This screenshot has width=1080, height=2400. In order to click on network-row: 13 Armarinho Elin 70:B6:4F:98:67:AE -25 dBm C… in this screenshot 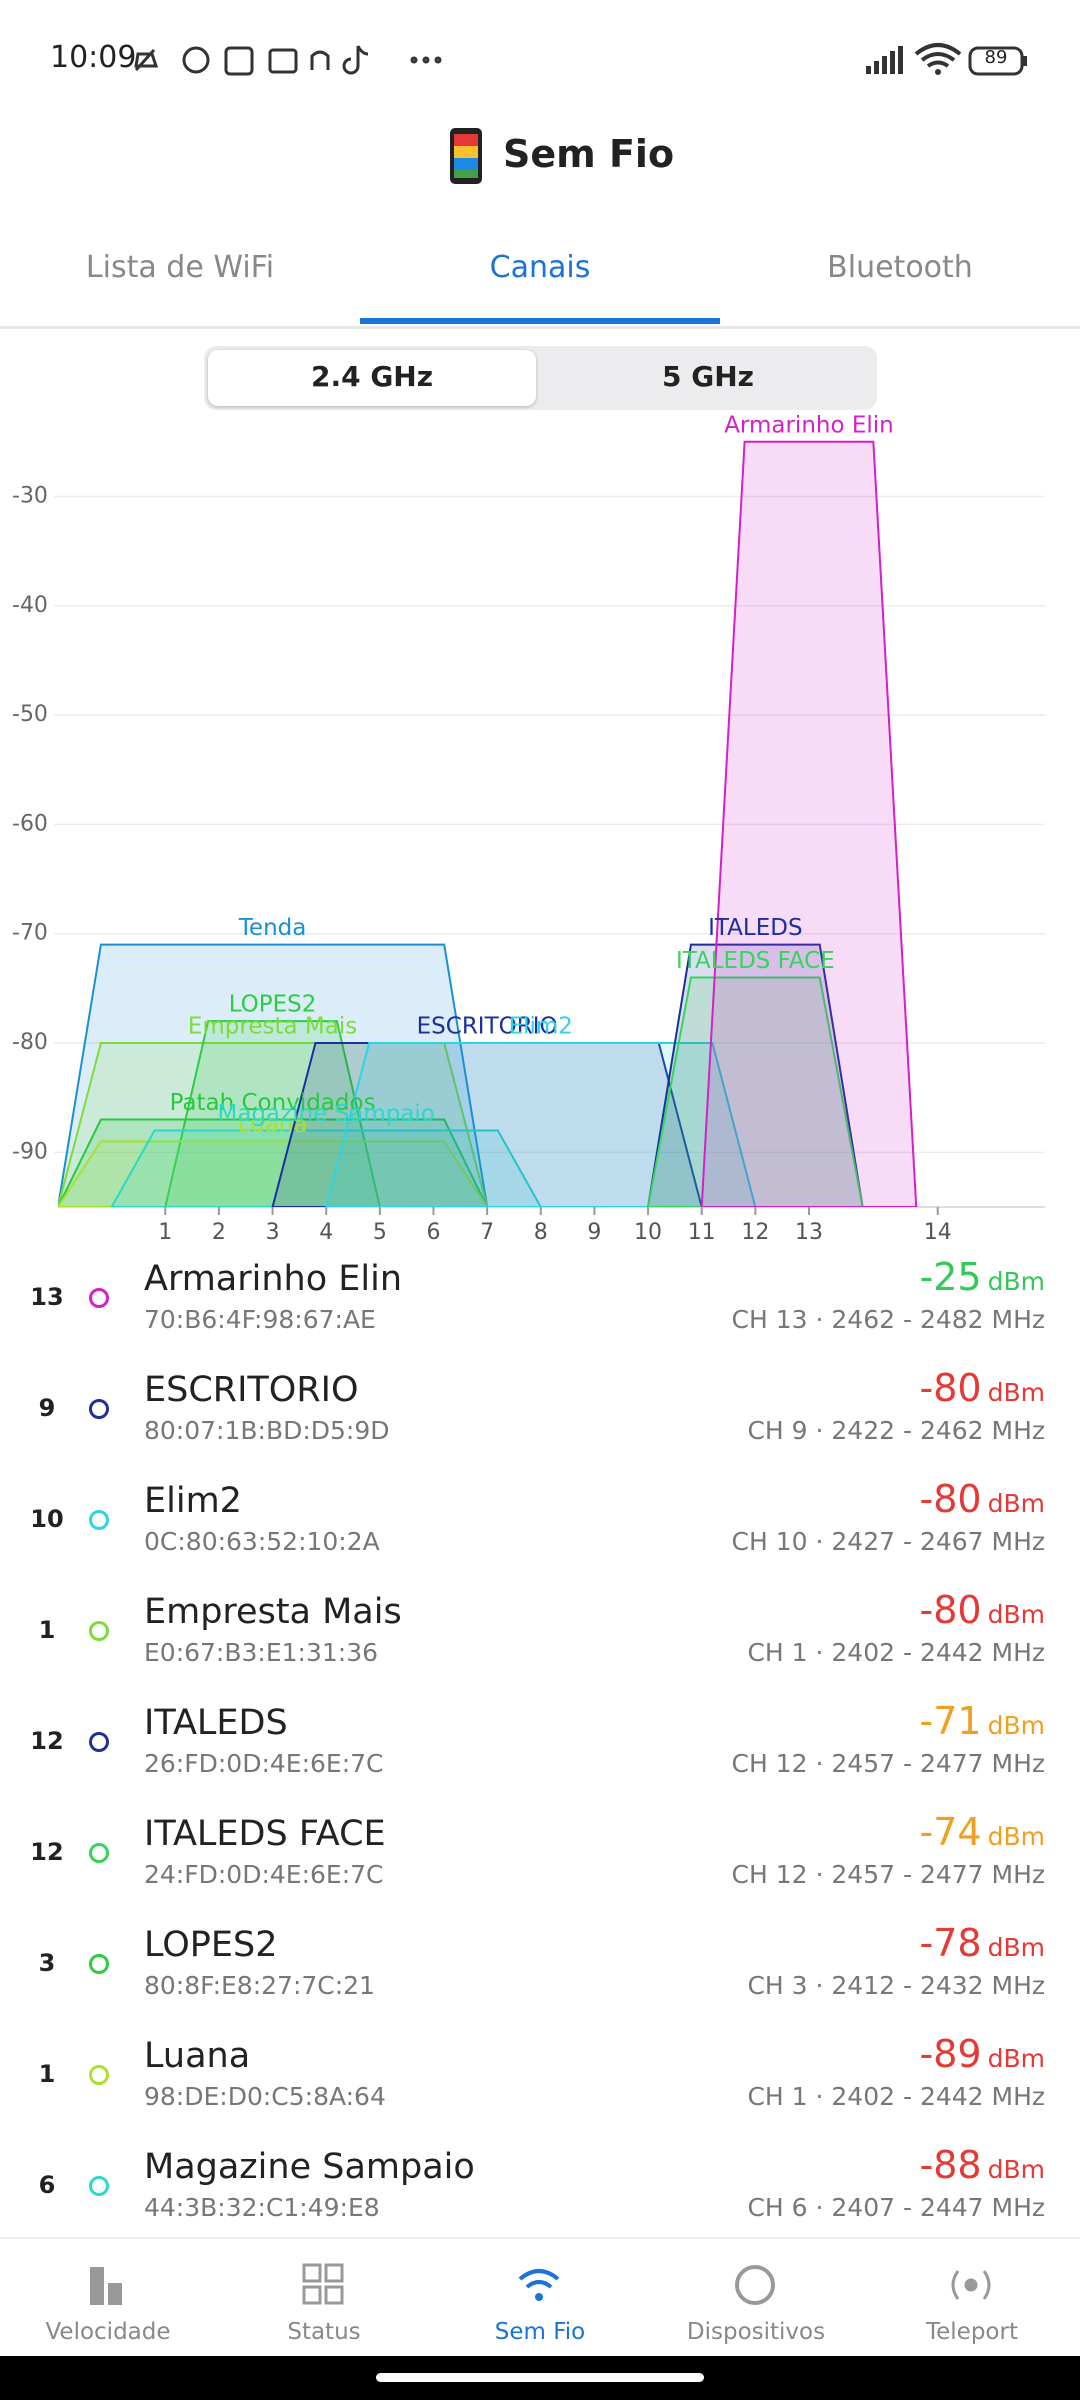, I will do `click(540, 1310)`.